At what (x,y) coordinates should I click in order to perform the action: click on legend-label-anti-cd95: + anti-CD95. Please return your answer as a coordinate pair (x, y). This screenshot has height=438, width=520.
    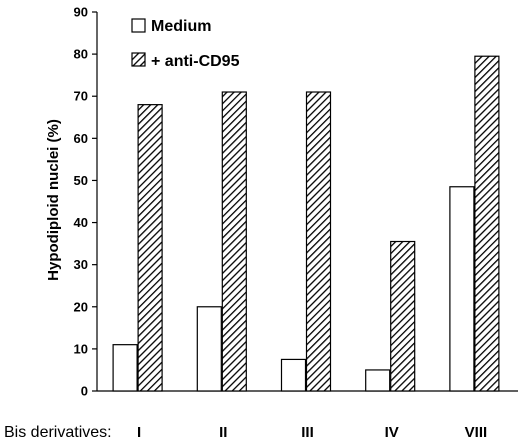
    Looking at the image, I should click on (195, 61).